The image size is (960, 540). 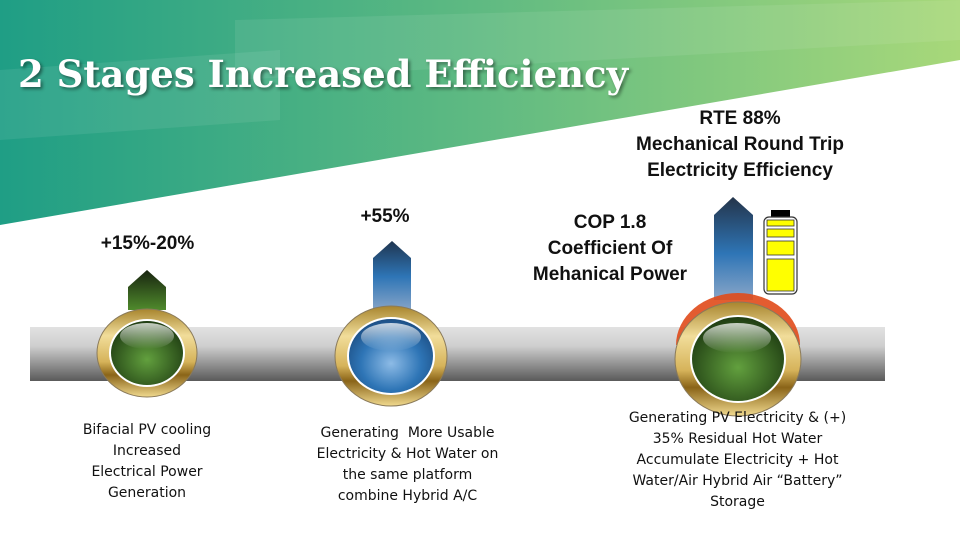 What do you see at coordinates (323, 74) in the screenshot?
I see `slide-title: 2 Stages Increased Efficiency` at bounding box center [323, 74].